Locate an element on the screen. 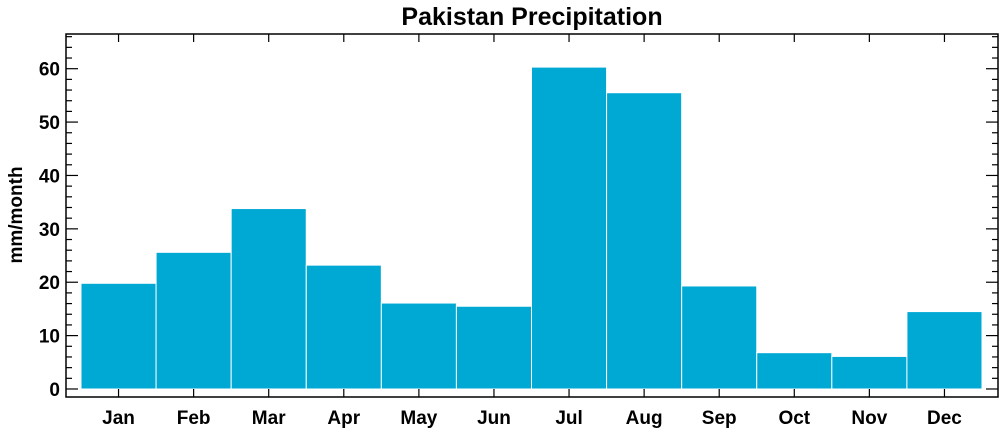 The height and width of the screenshot is (432, 1000). x-tick-label: Jan is located at coordinates (118, 418).